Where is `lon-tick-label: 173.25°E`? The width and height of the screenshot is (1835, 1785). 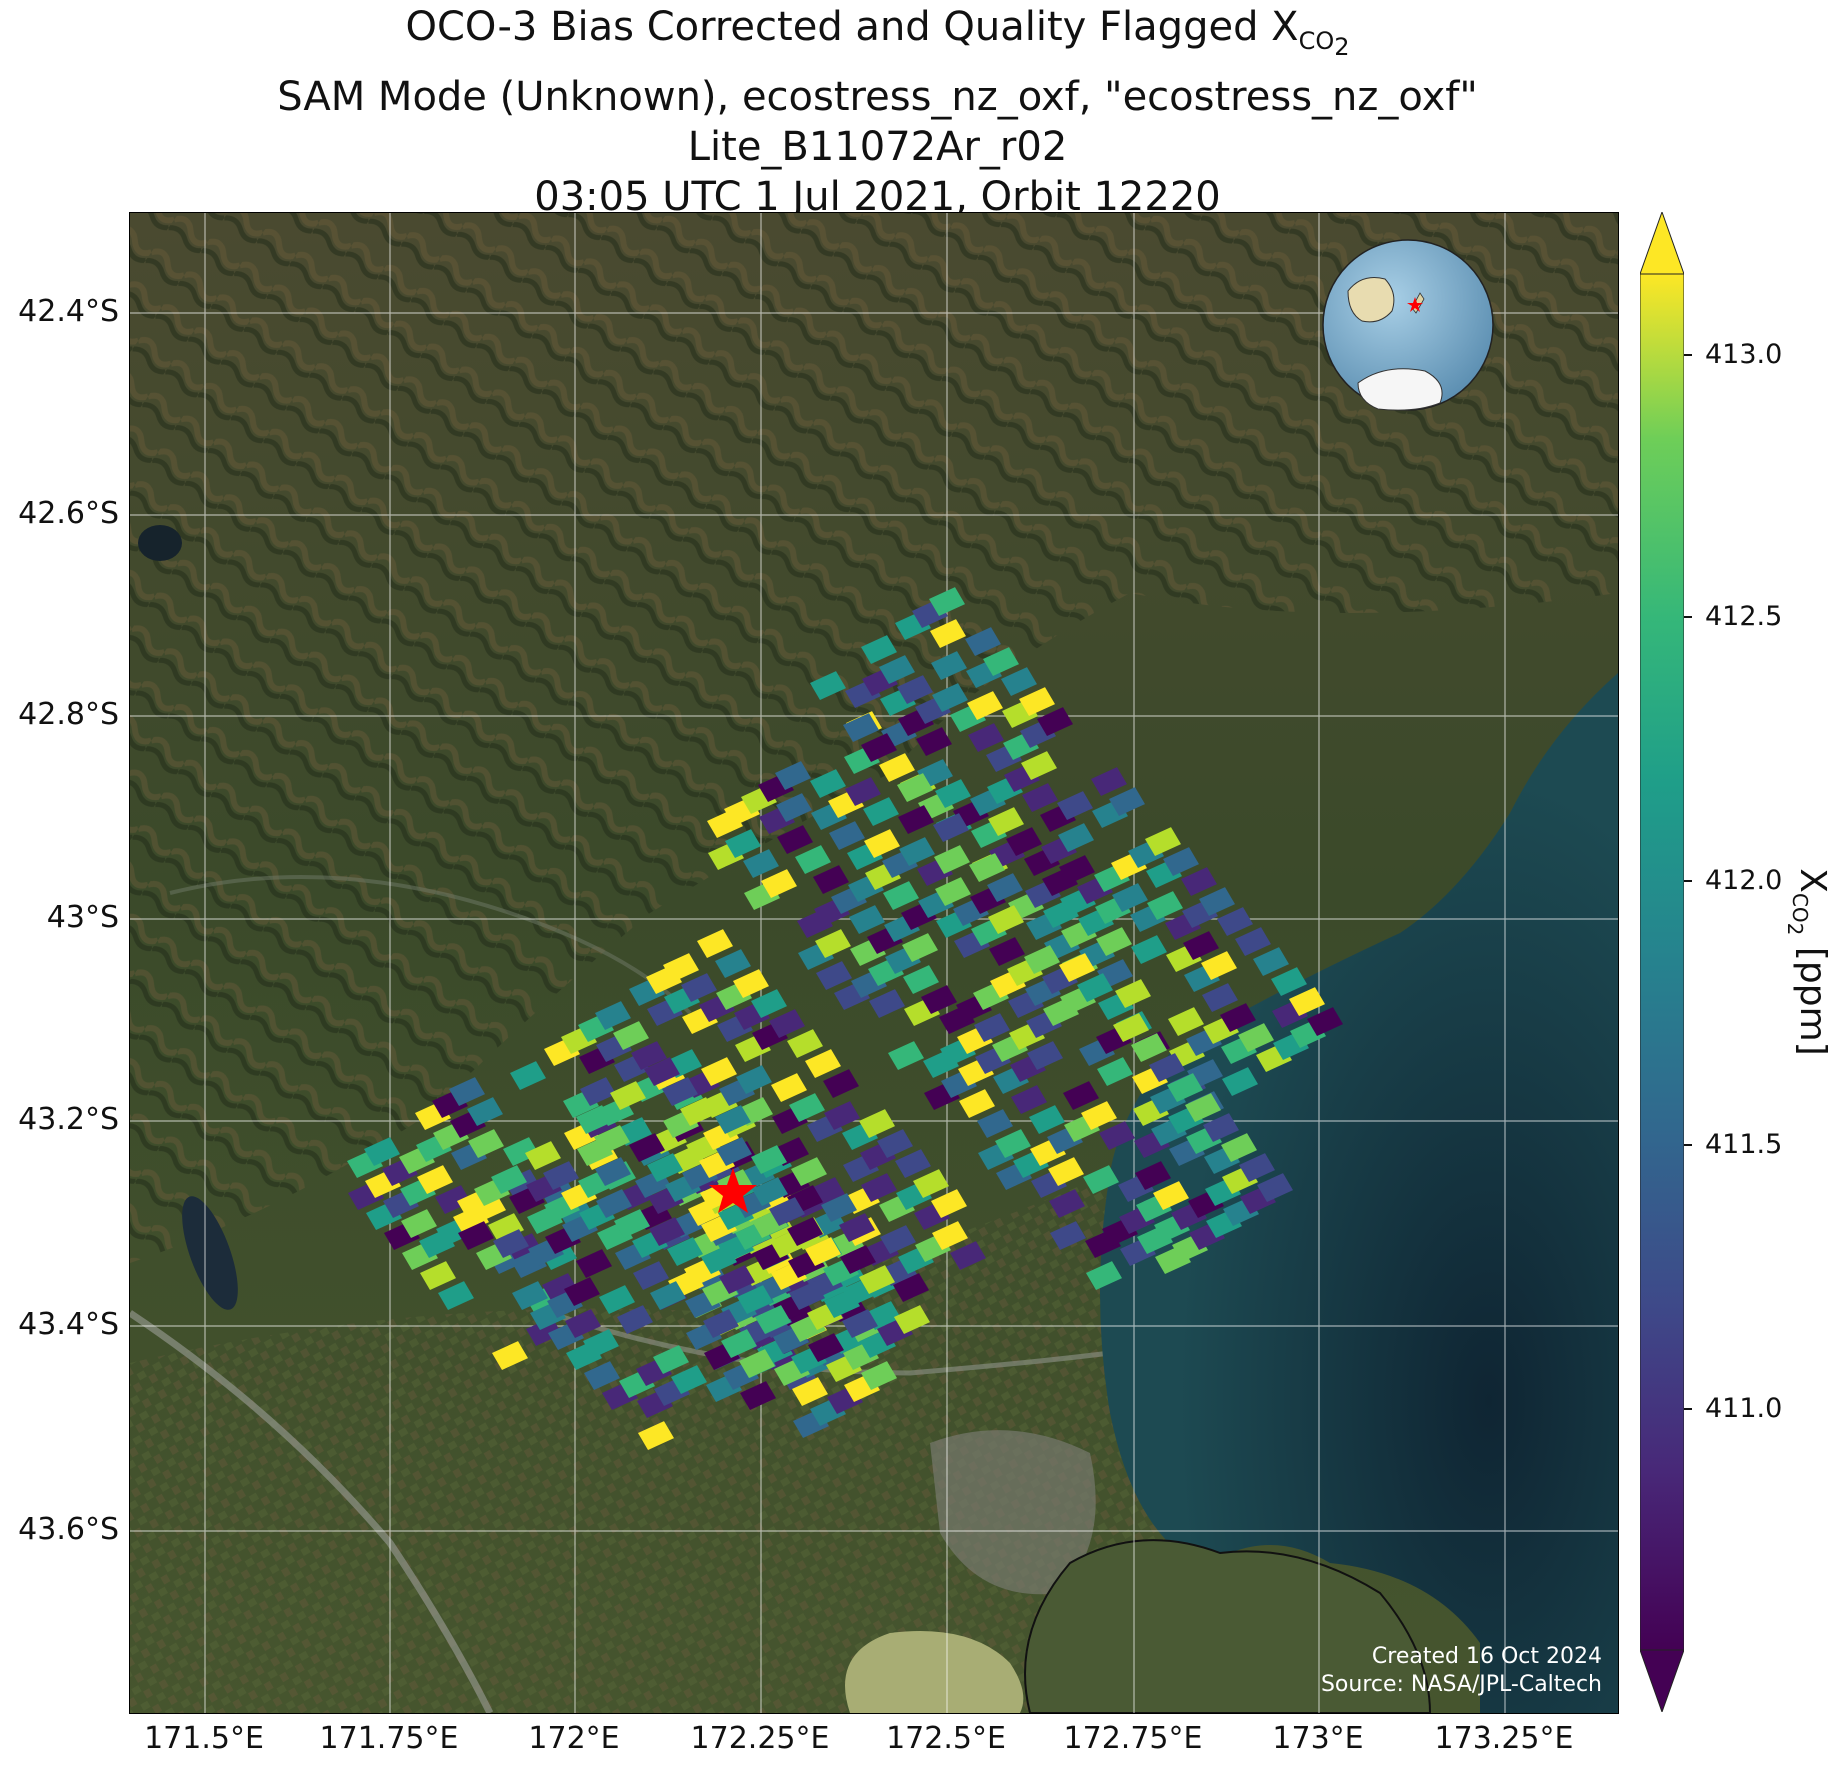 lon-tick-label: 173.25°E is located at coordinates (1504, 1738).